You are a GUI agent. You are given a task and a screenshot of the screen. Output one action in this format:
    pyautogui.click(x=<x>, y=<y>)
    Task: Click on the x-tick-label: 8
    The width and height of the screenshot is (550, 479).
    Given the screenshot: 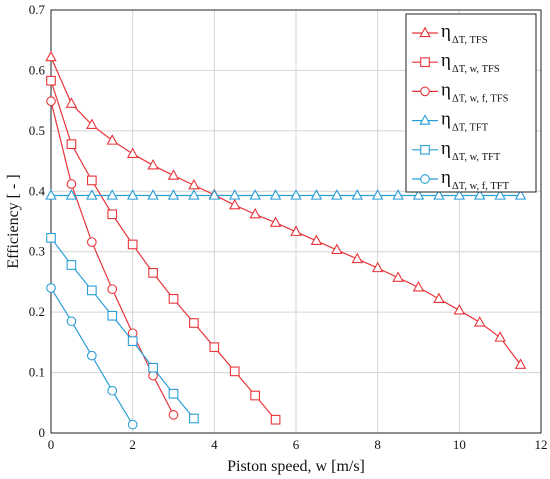 What is the action you would take?
    pyautogui.click(x=377, y=444)
    